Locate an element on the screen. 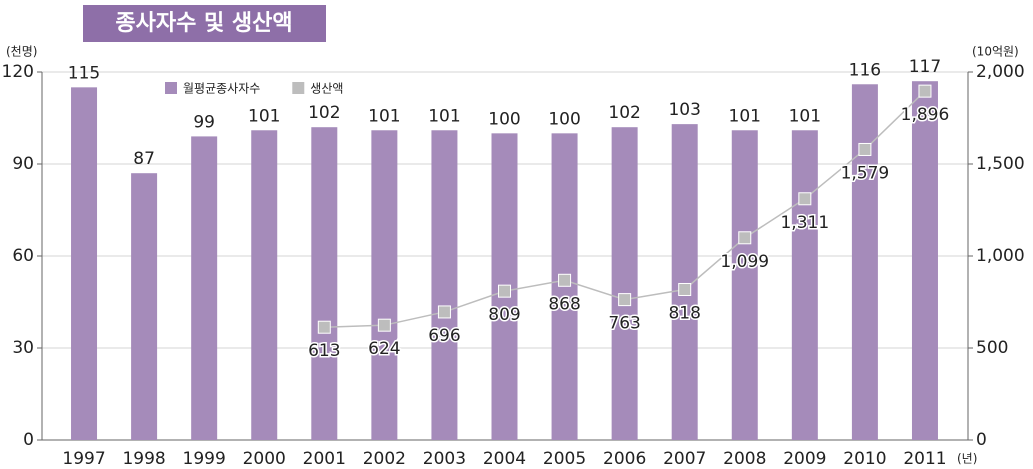 Image resolution: width=1033 pixels, height=469 pixels. y2-unit: (10억원) is located at coordinates (995, 52).